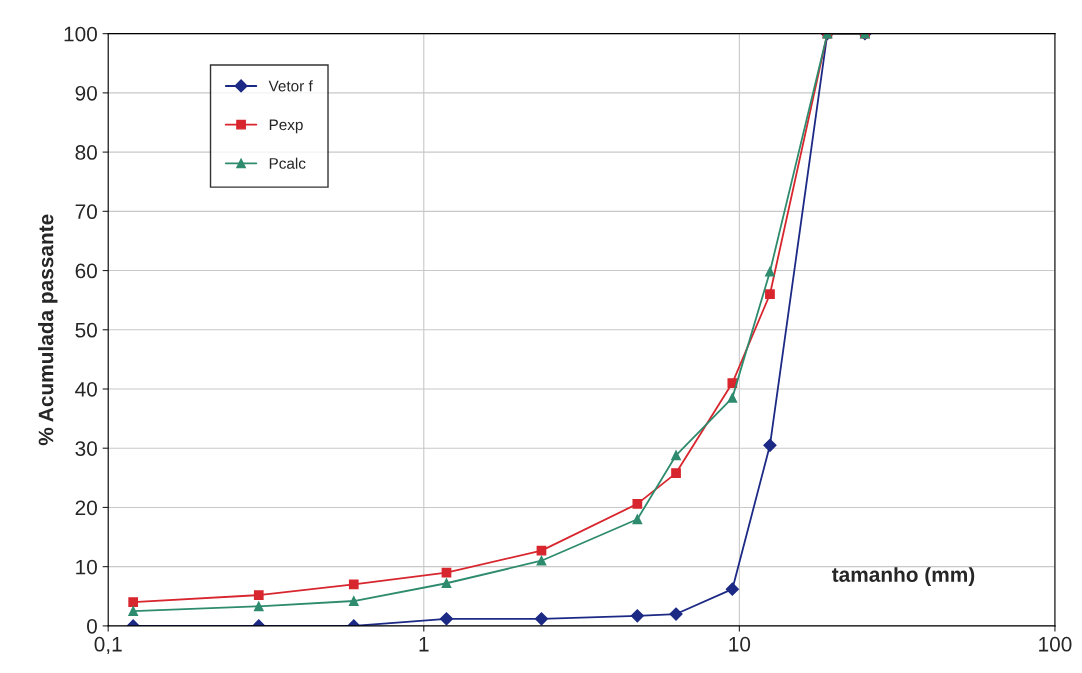 This screenshot has width=1082, height=673. Describe the element at coordinates (86, 389) in the screenshot. I see `y-tick-label: 40` at that location.